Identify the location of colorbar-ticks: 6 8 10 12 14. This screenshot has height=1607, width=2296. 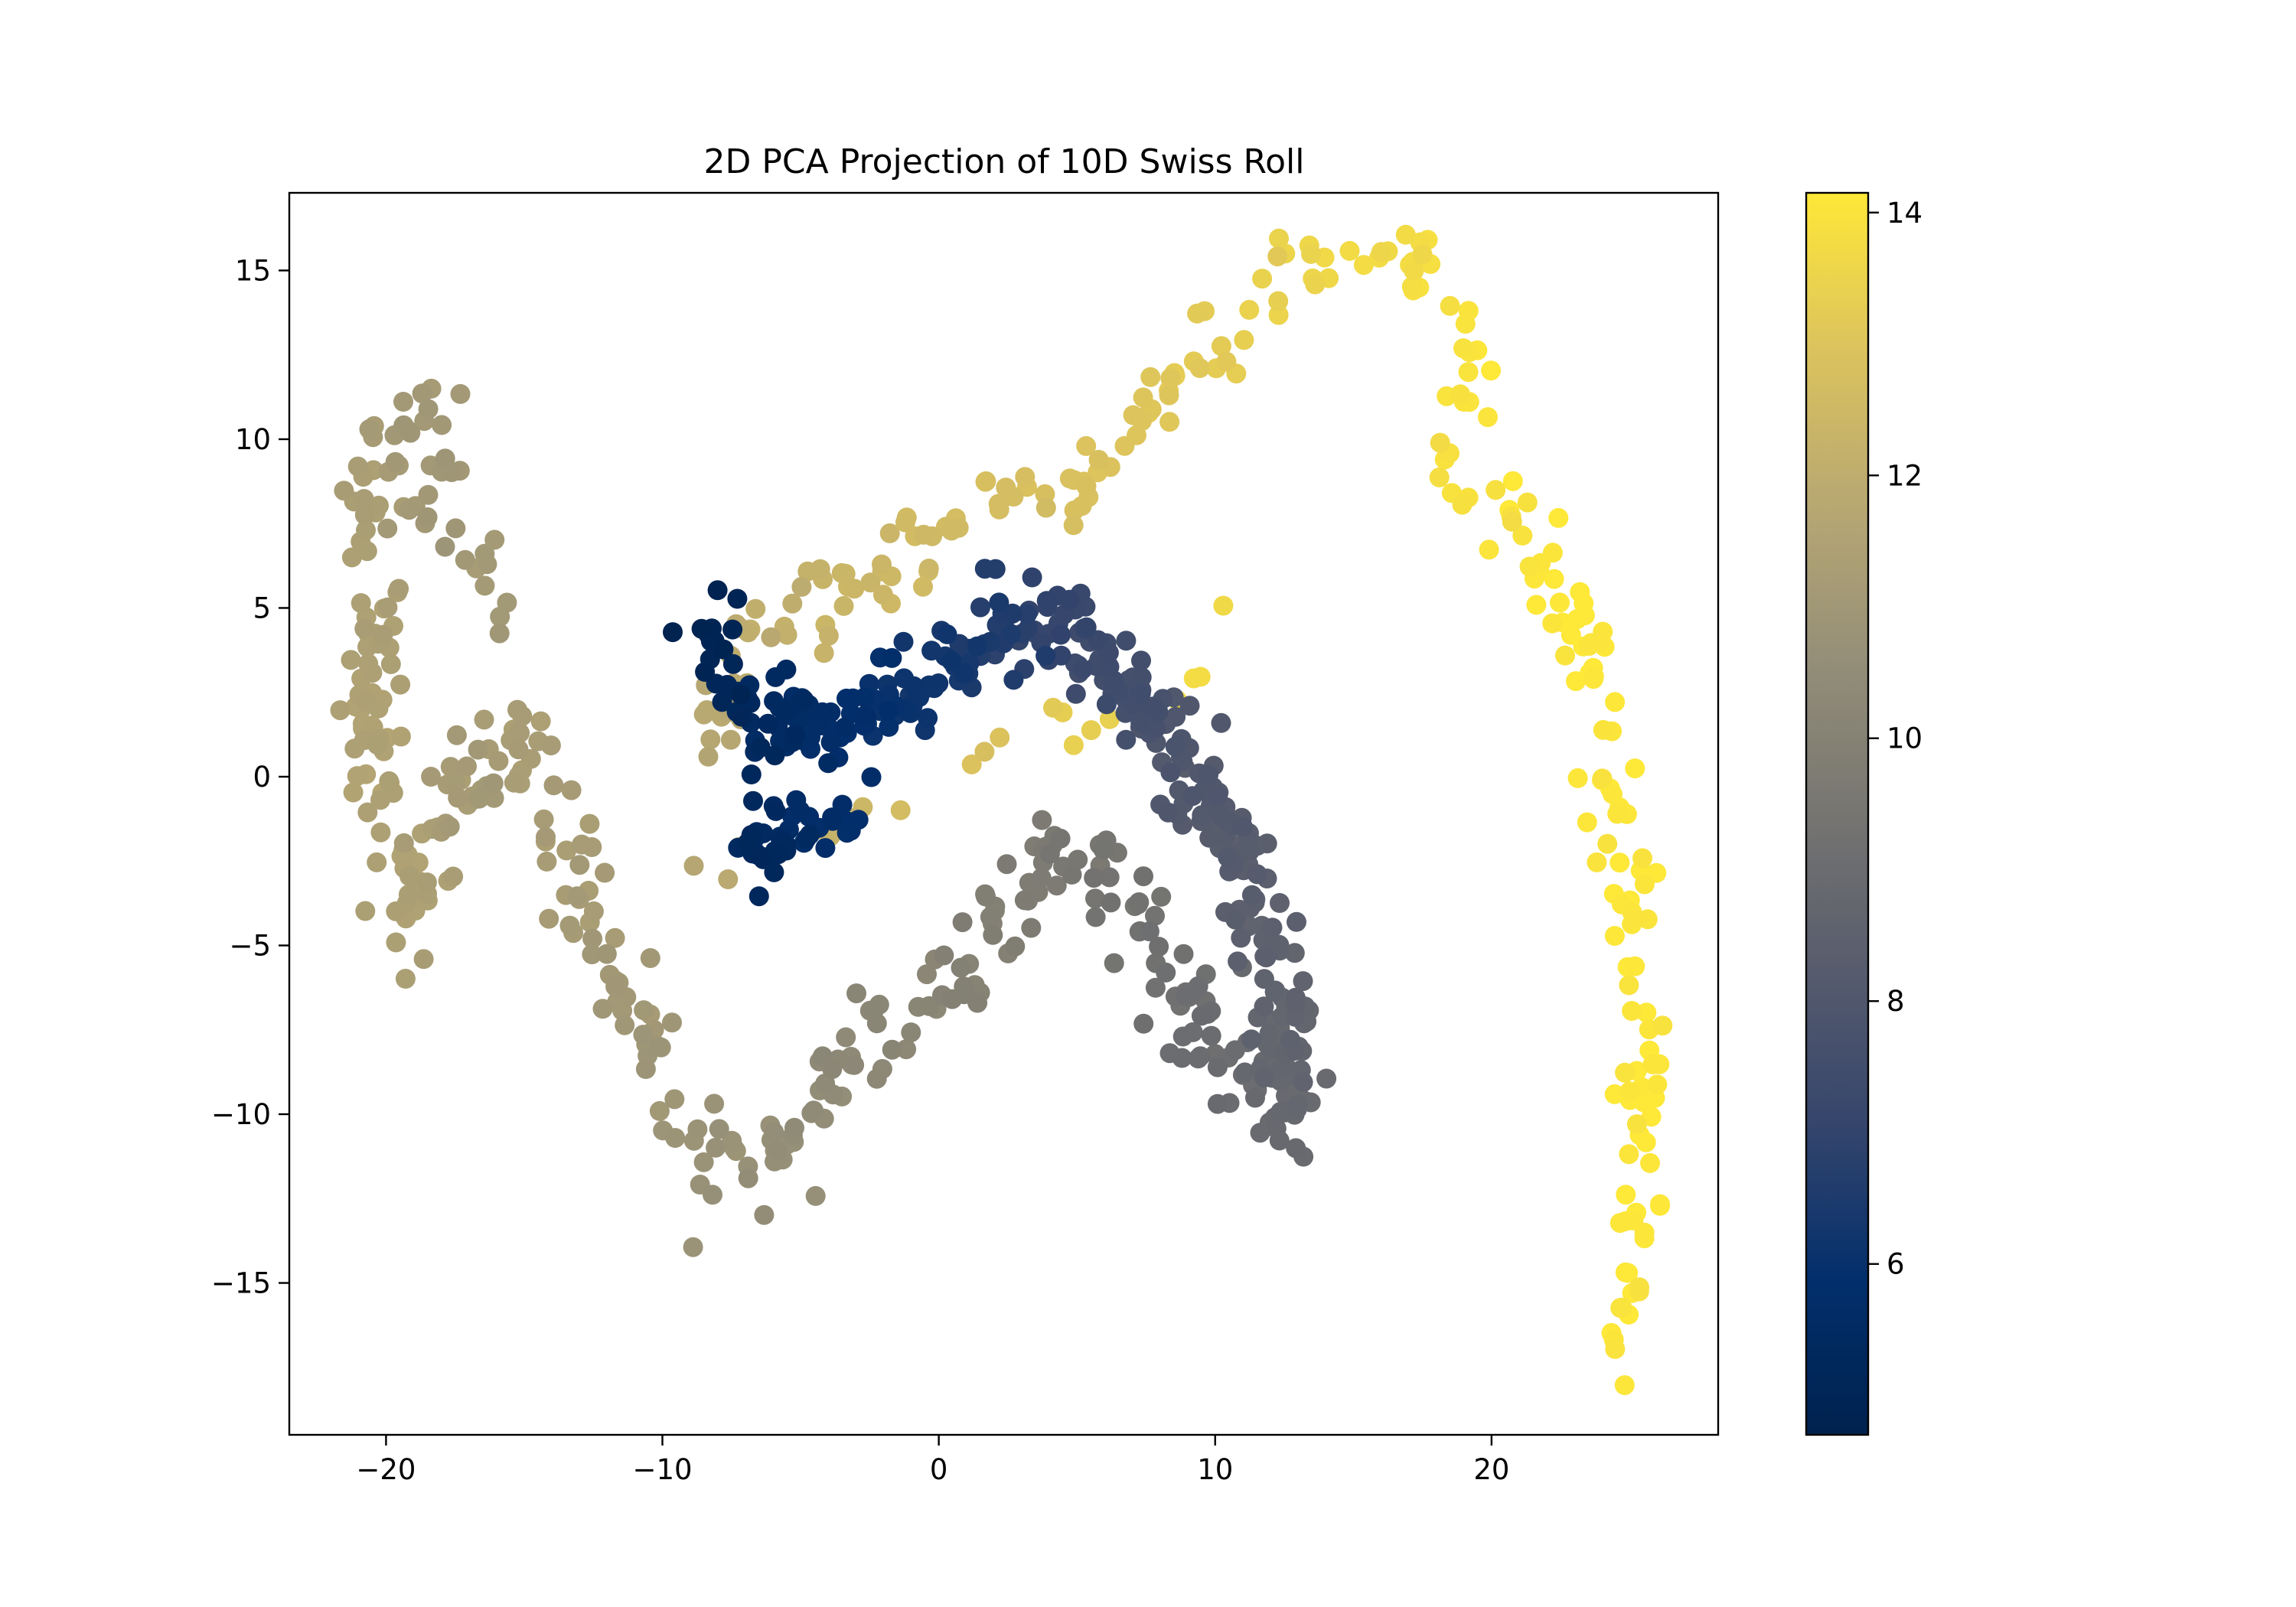
(1895, 739).